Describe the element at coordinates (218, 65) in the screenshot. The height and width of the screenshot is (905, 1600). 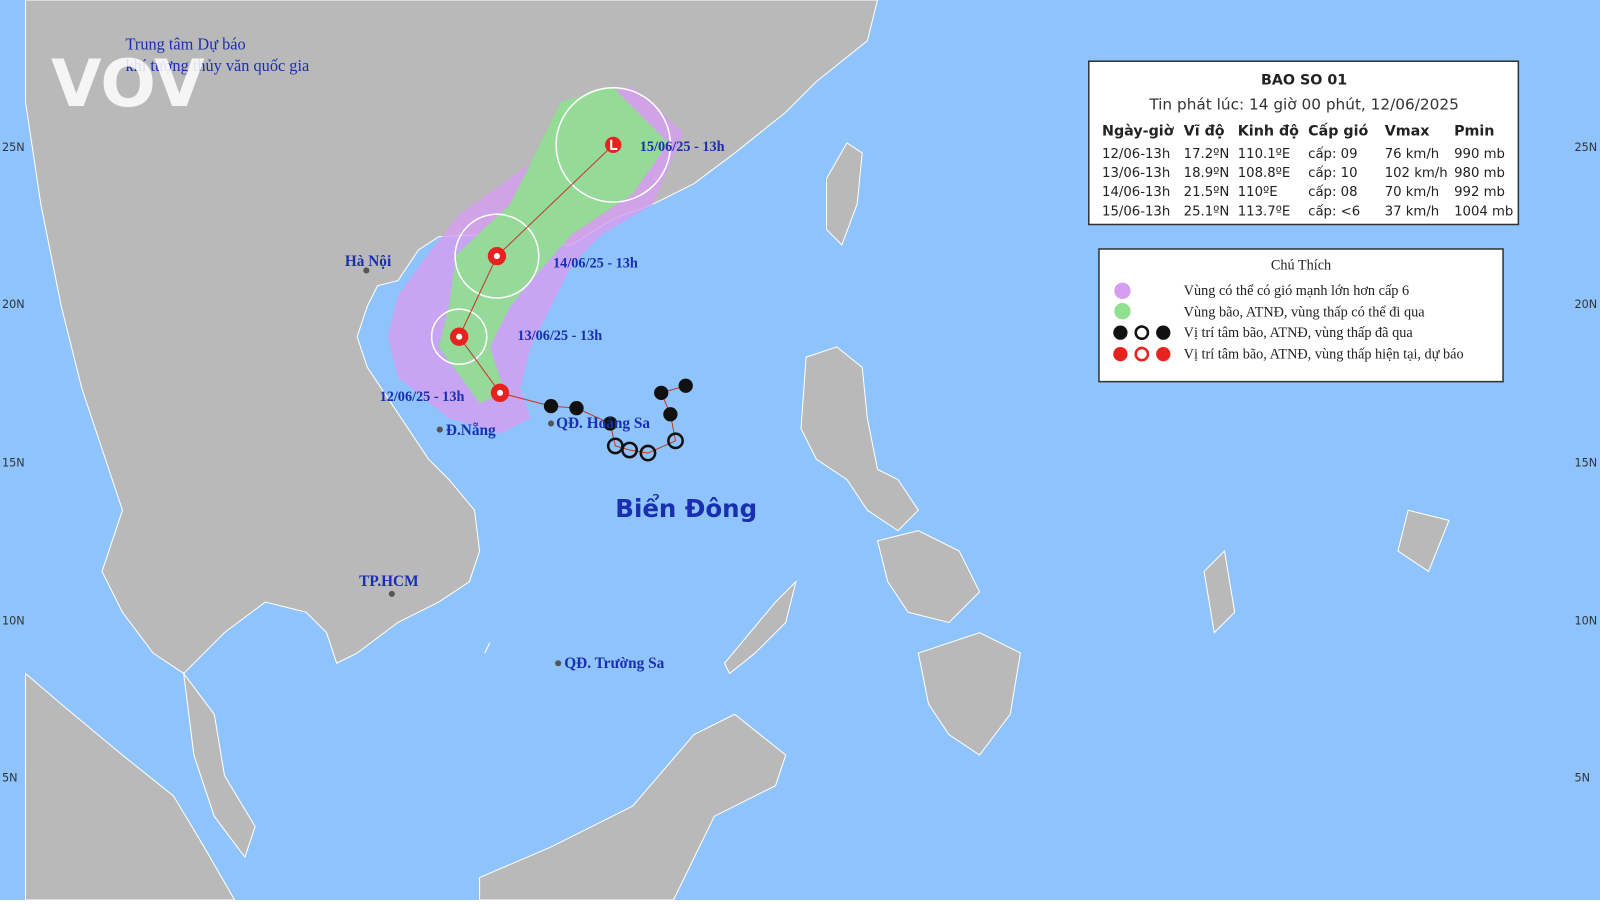
I see `org-line: khí tượng thủy văn quốc gia` at that location.